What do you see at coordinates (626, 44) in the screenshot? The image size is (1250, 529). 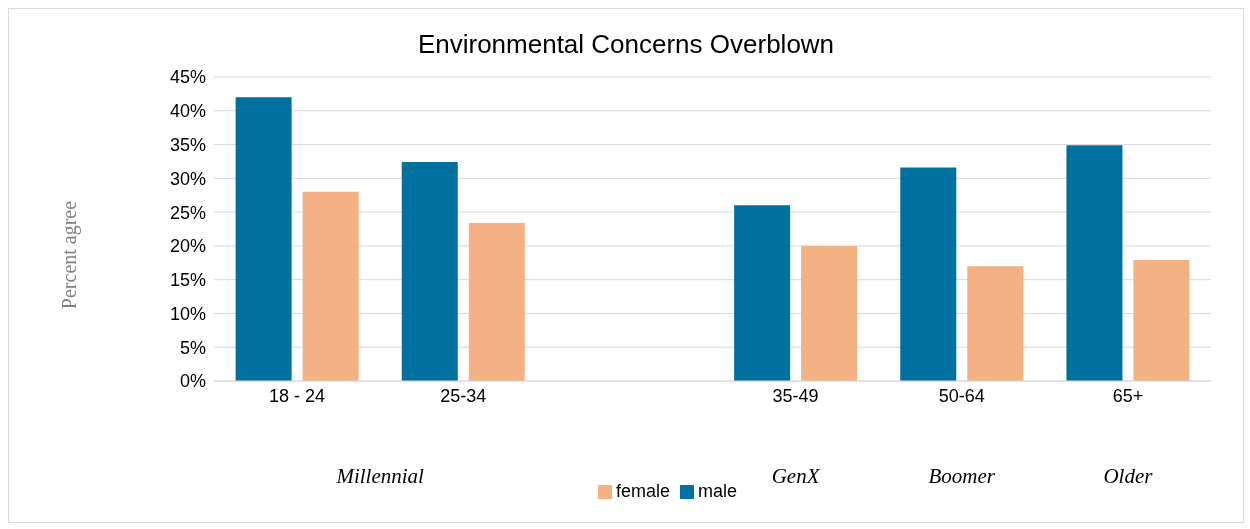 I see `chart-title: Environmental Concerns Overblown` at bounding box center [626, 44].